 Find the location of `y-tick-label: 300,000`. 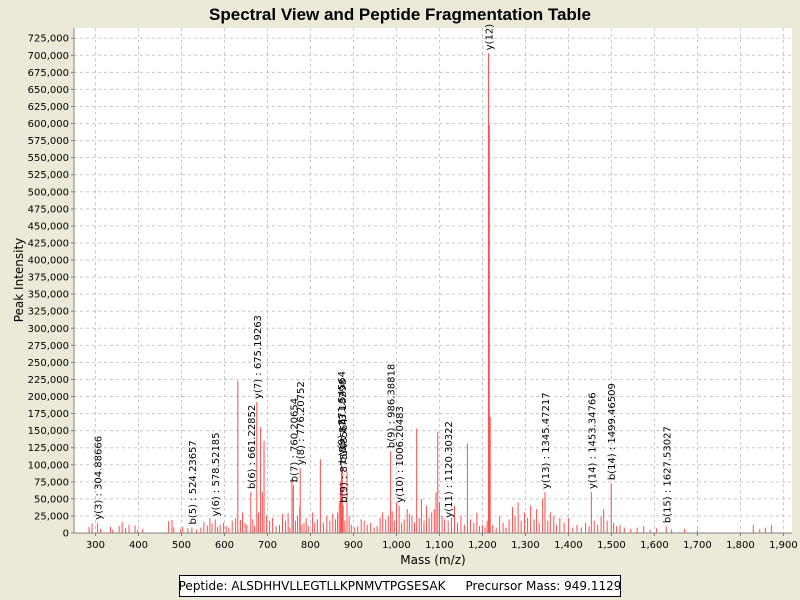

y-tick-label: 300,000 is located at coordinates (48, 329).